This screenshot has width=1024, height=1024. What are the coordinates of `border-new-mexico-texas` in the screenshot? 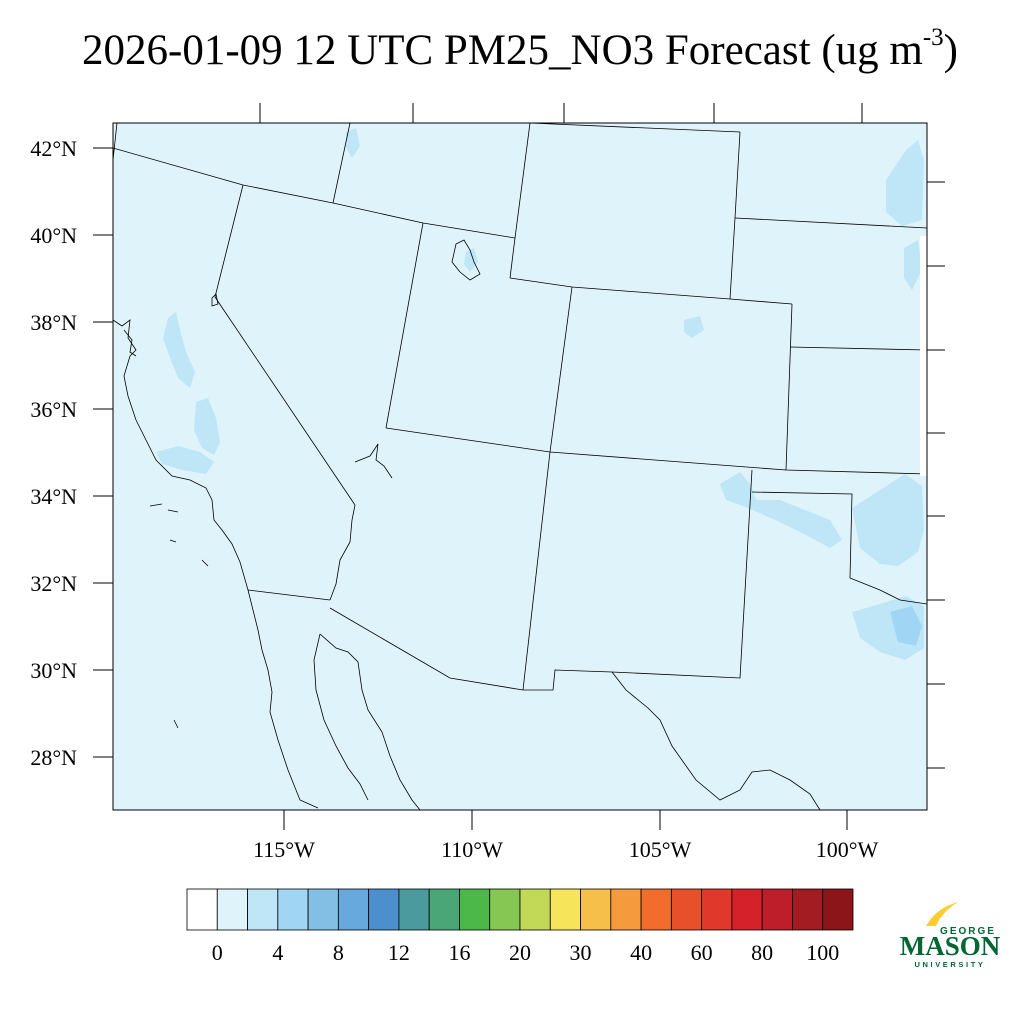 It's located at (682, 574).